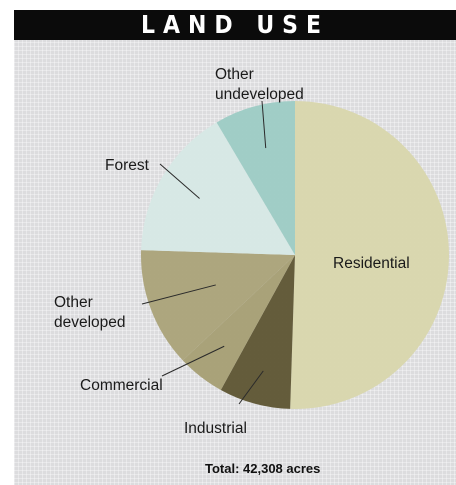  Describe the element at coordinates (264, 124) in the screenshot. I see `leader-line-other-undeveloped` at that location.